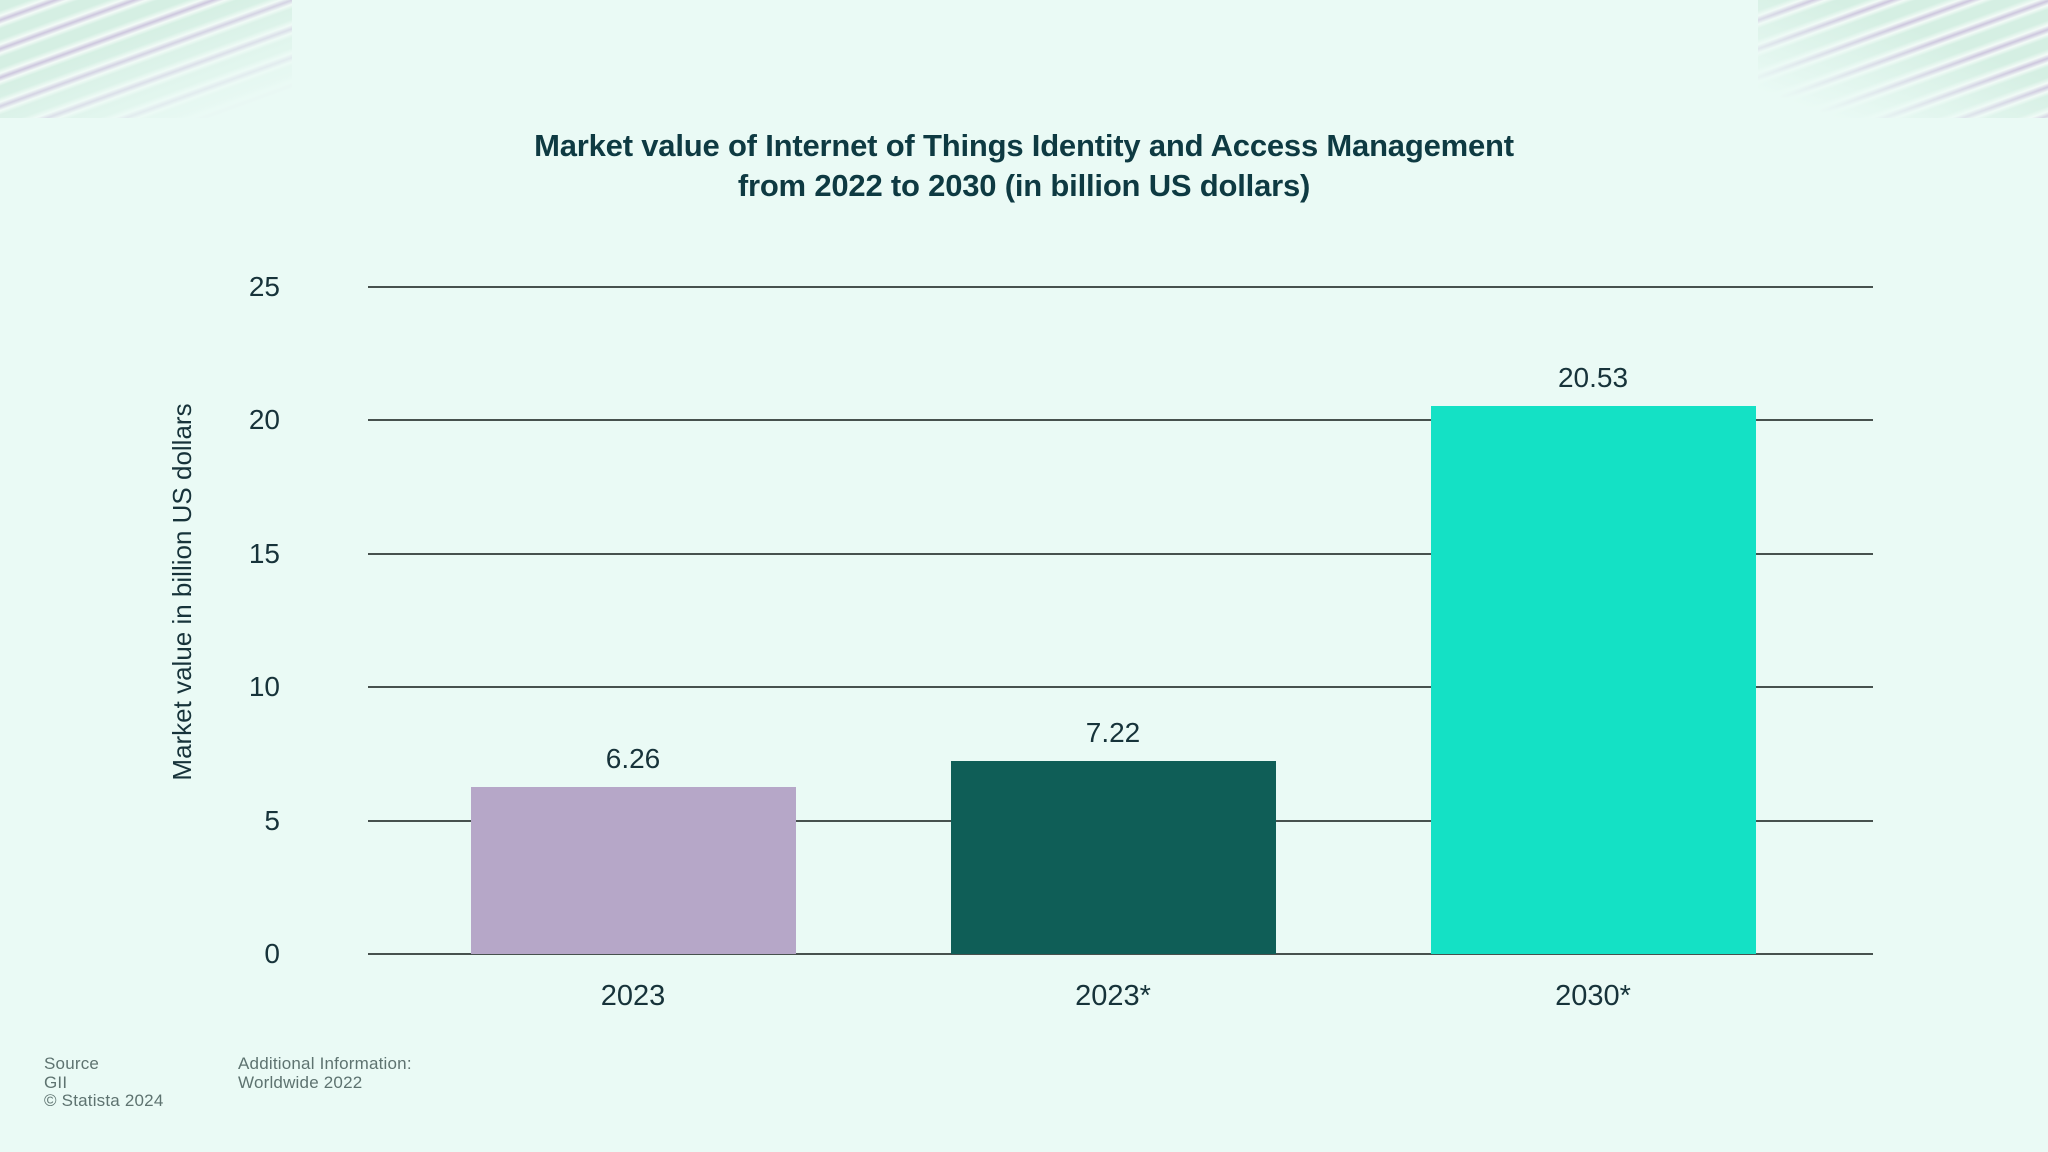 This screenshot has height=1152, width=2048. I want to click on bar-2023, so click(633, 870).